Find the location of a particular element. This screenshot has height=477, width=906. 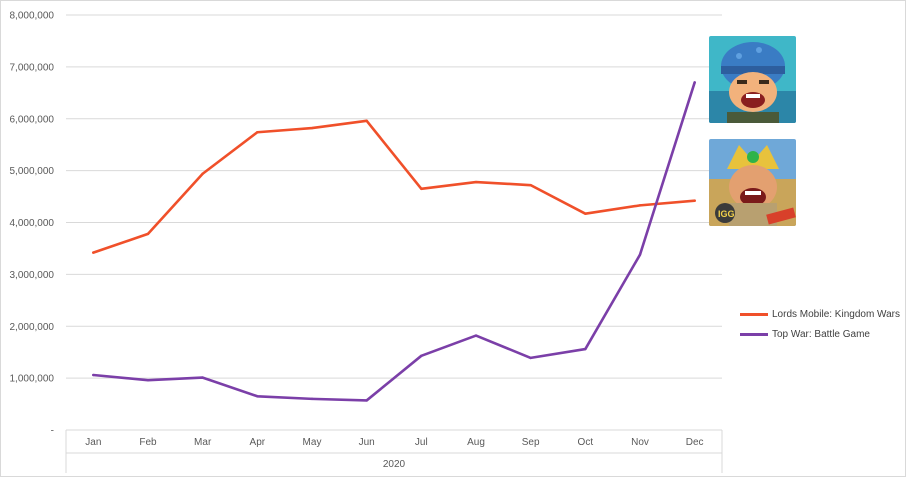

y-tick-label: 4,000,000 is located at coordinates (32, 223).